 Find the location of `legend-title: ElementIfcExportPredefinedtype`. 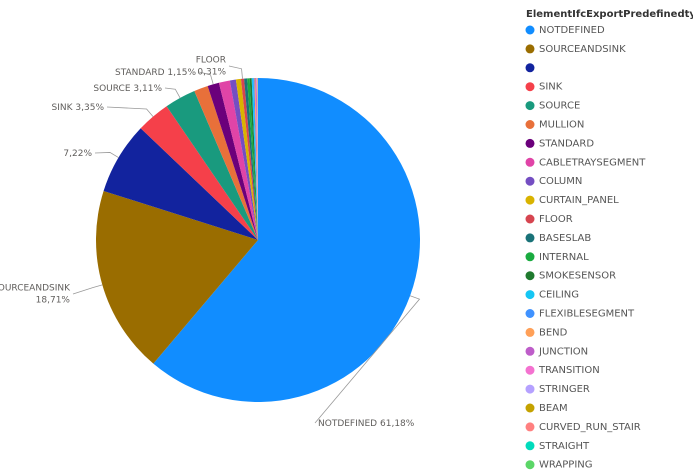

legend-title: ElementIfcExportPredefinedtype is located at coordinates (609, 14).